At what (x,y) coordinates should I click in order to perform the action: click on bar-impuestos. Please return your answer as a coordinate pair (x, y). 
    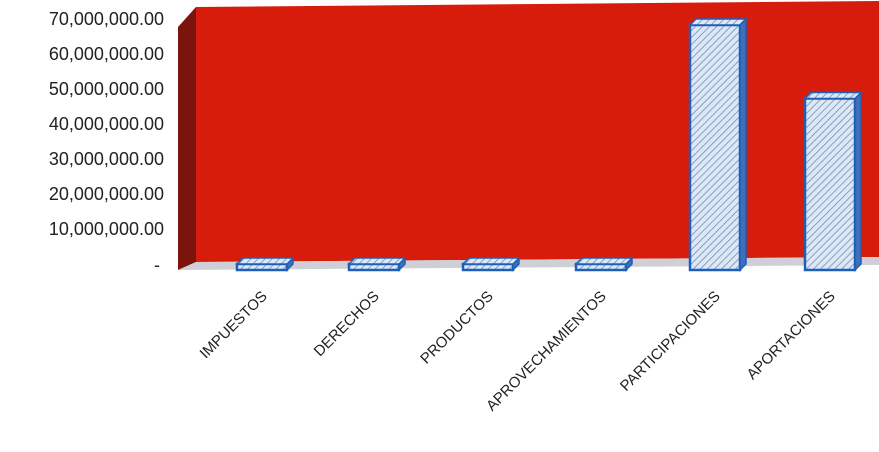
    Looking at the image, I should click on (265, 264).